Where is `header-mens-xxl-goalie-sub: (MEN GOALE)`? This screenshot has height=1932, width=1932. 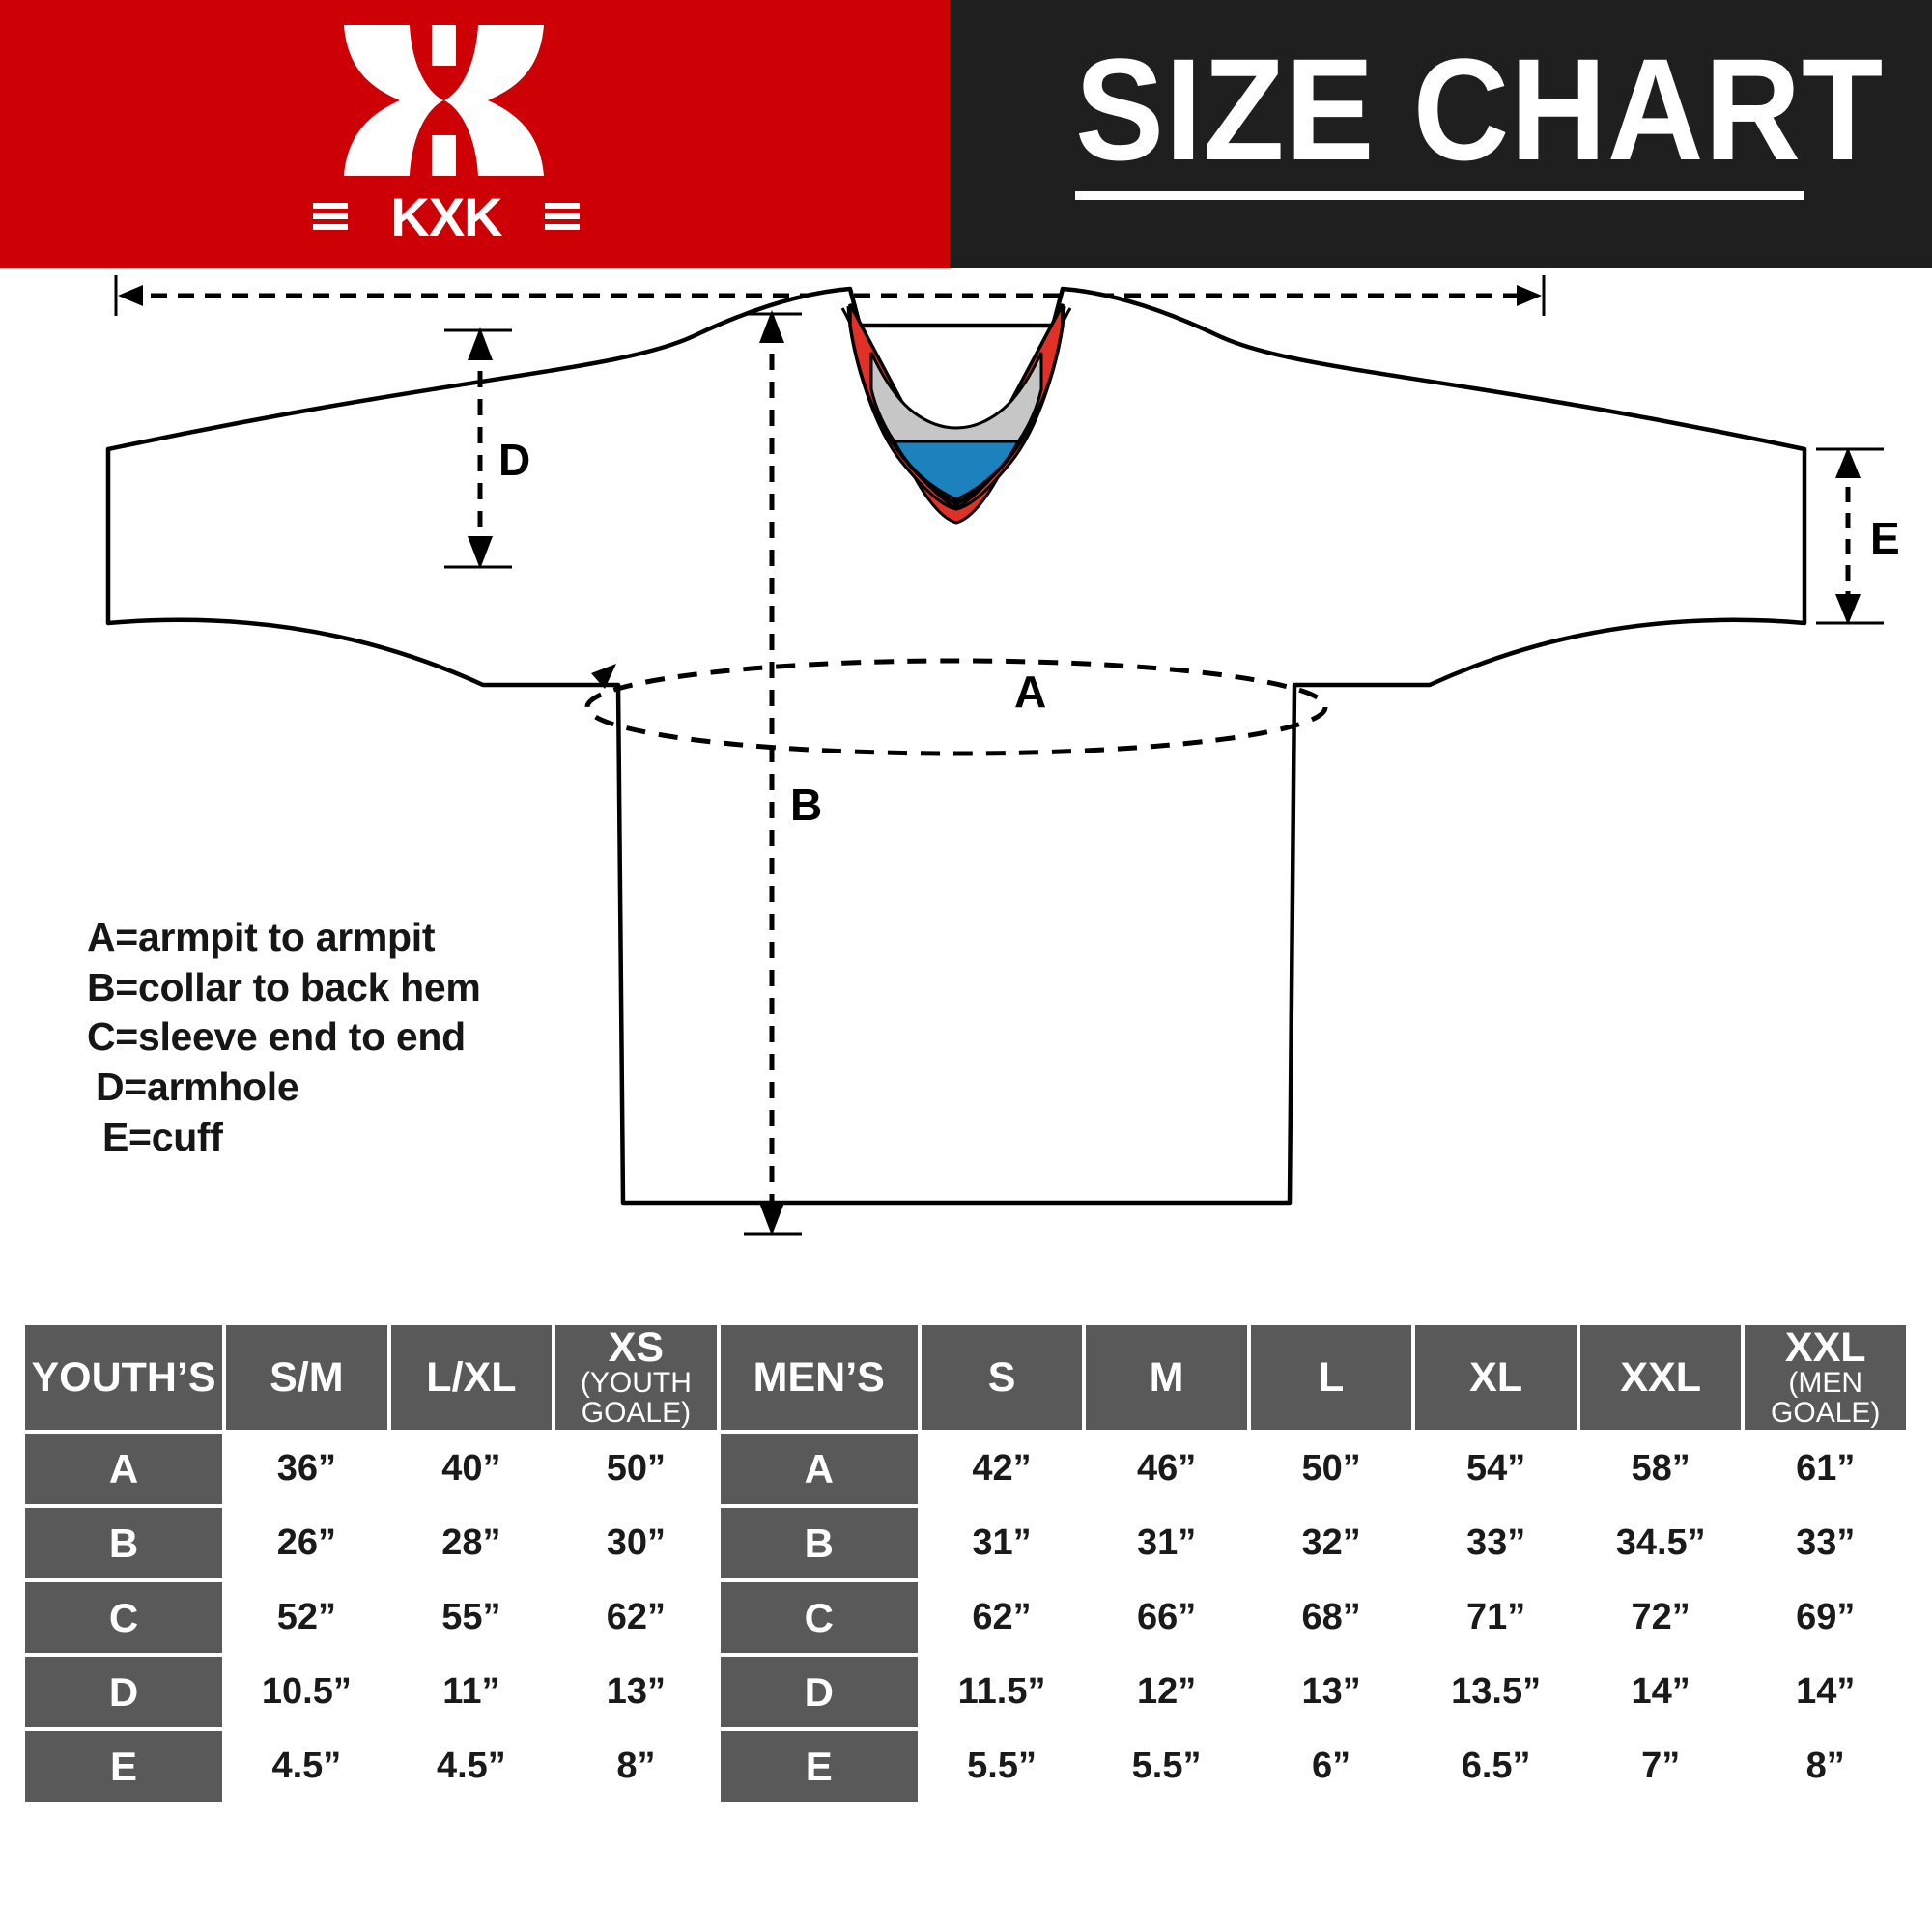 header-mens-xxl-goalie-sub: (MEN GOALE) is located at coordinates (1826, 1397).